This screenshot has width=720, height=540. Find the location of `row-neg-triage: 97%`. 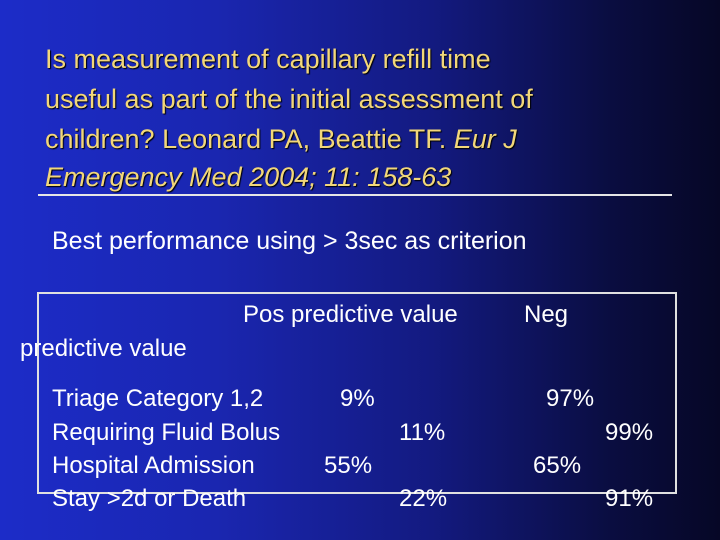

row-neg-triage: 97% is located at coordinates (570, 398).